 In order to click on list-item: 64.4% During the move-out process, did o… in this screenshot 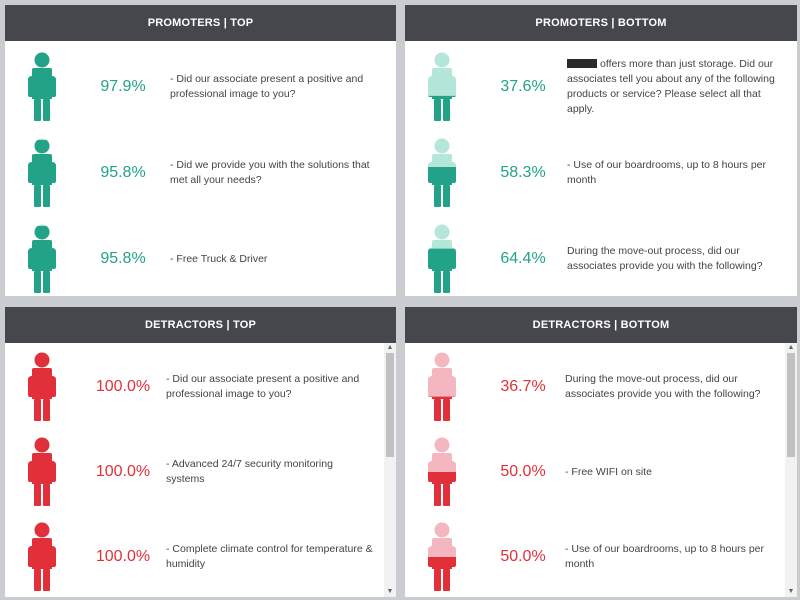, I will do `click(601, 259)`.